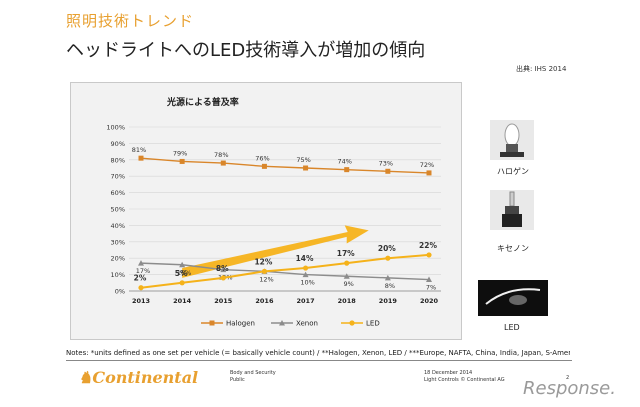 This screenshot has width=640, height=407. I want to click on x-tick-label: 2015, so click(223, 301).